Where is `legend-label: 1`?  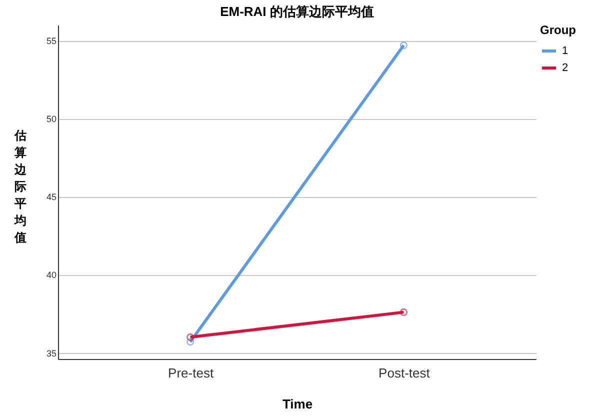 legend-label: 1 is located at coordinates (565, 51).